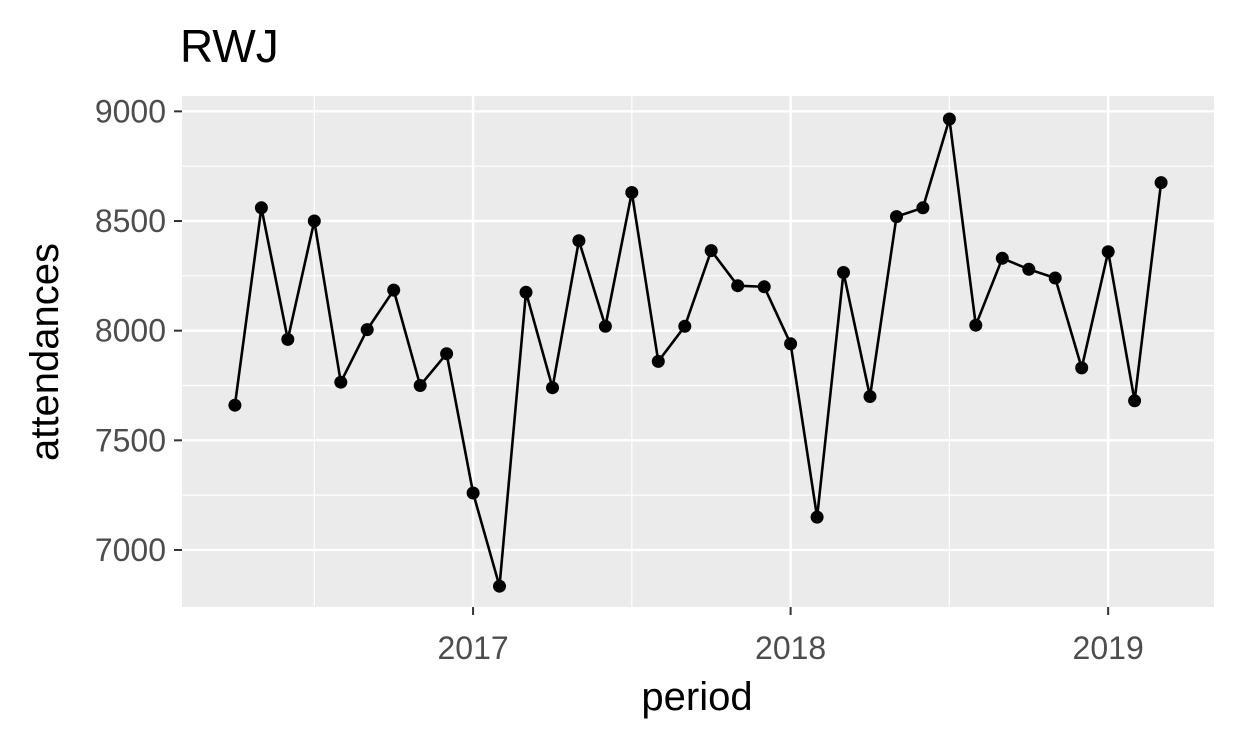  I want to click on y-tick-label: 9000, so click(130, 111).